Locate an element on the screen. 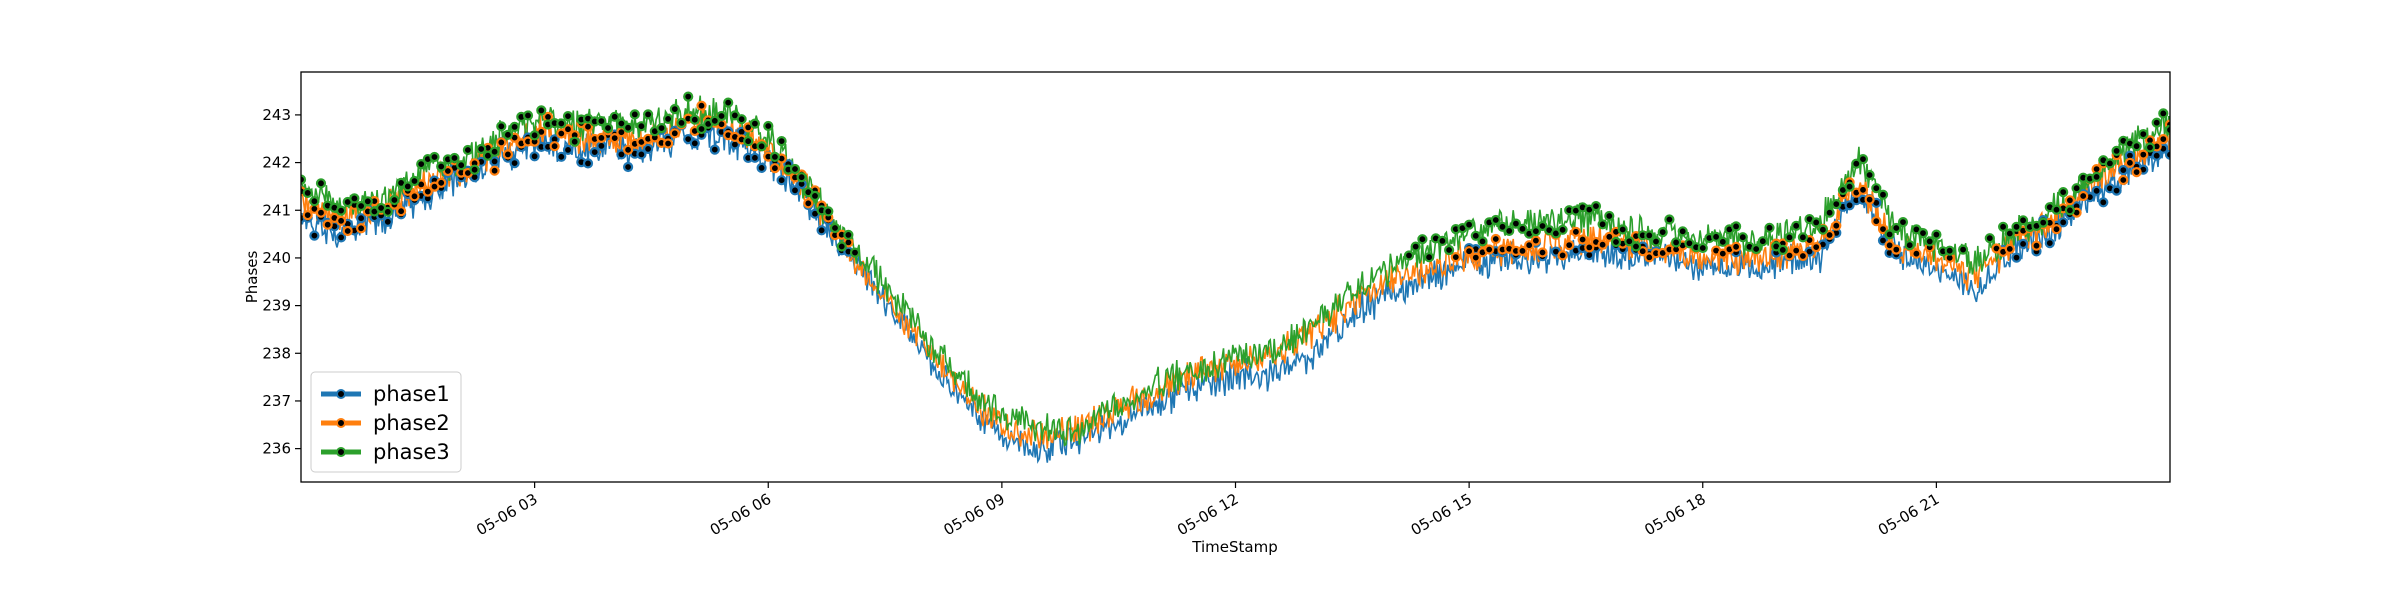 This screenshot has width=2400, height=600. y-tick-label: 239 is located at coordinates (276, 306).